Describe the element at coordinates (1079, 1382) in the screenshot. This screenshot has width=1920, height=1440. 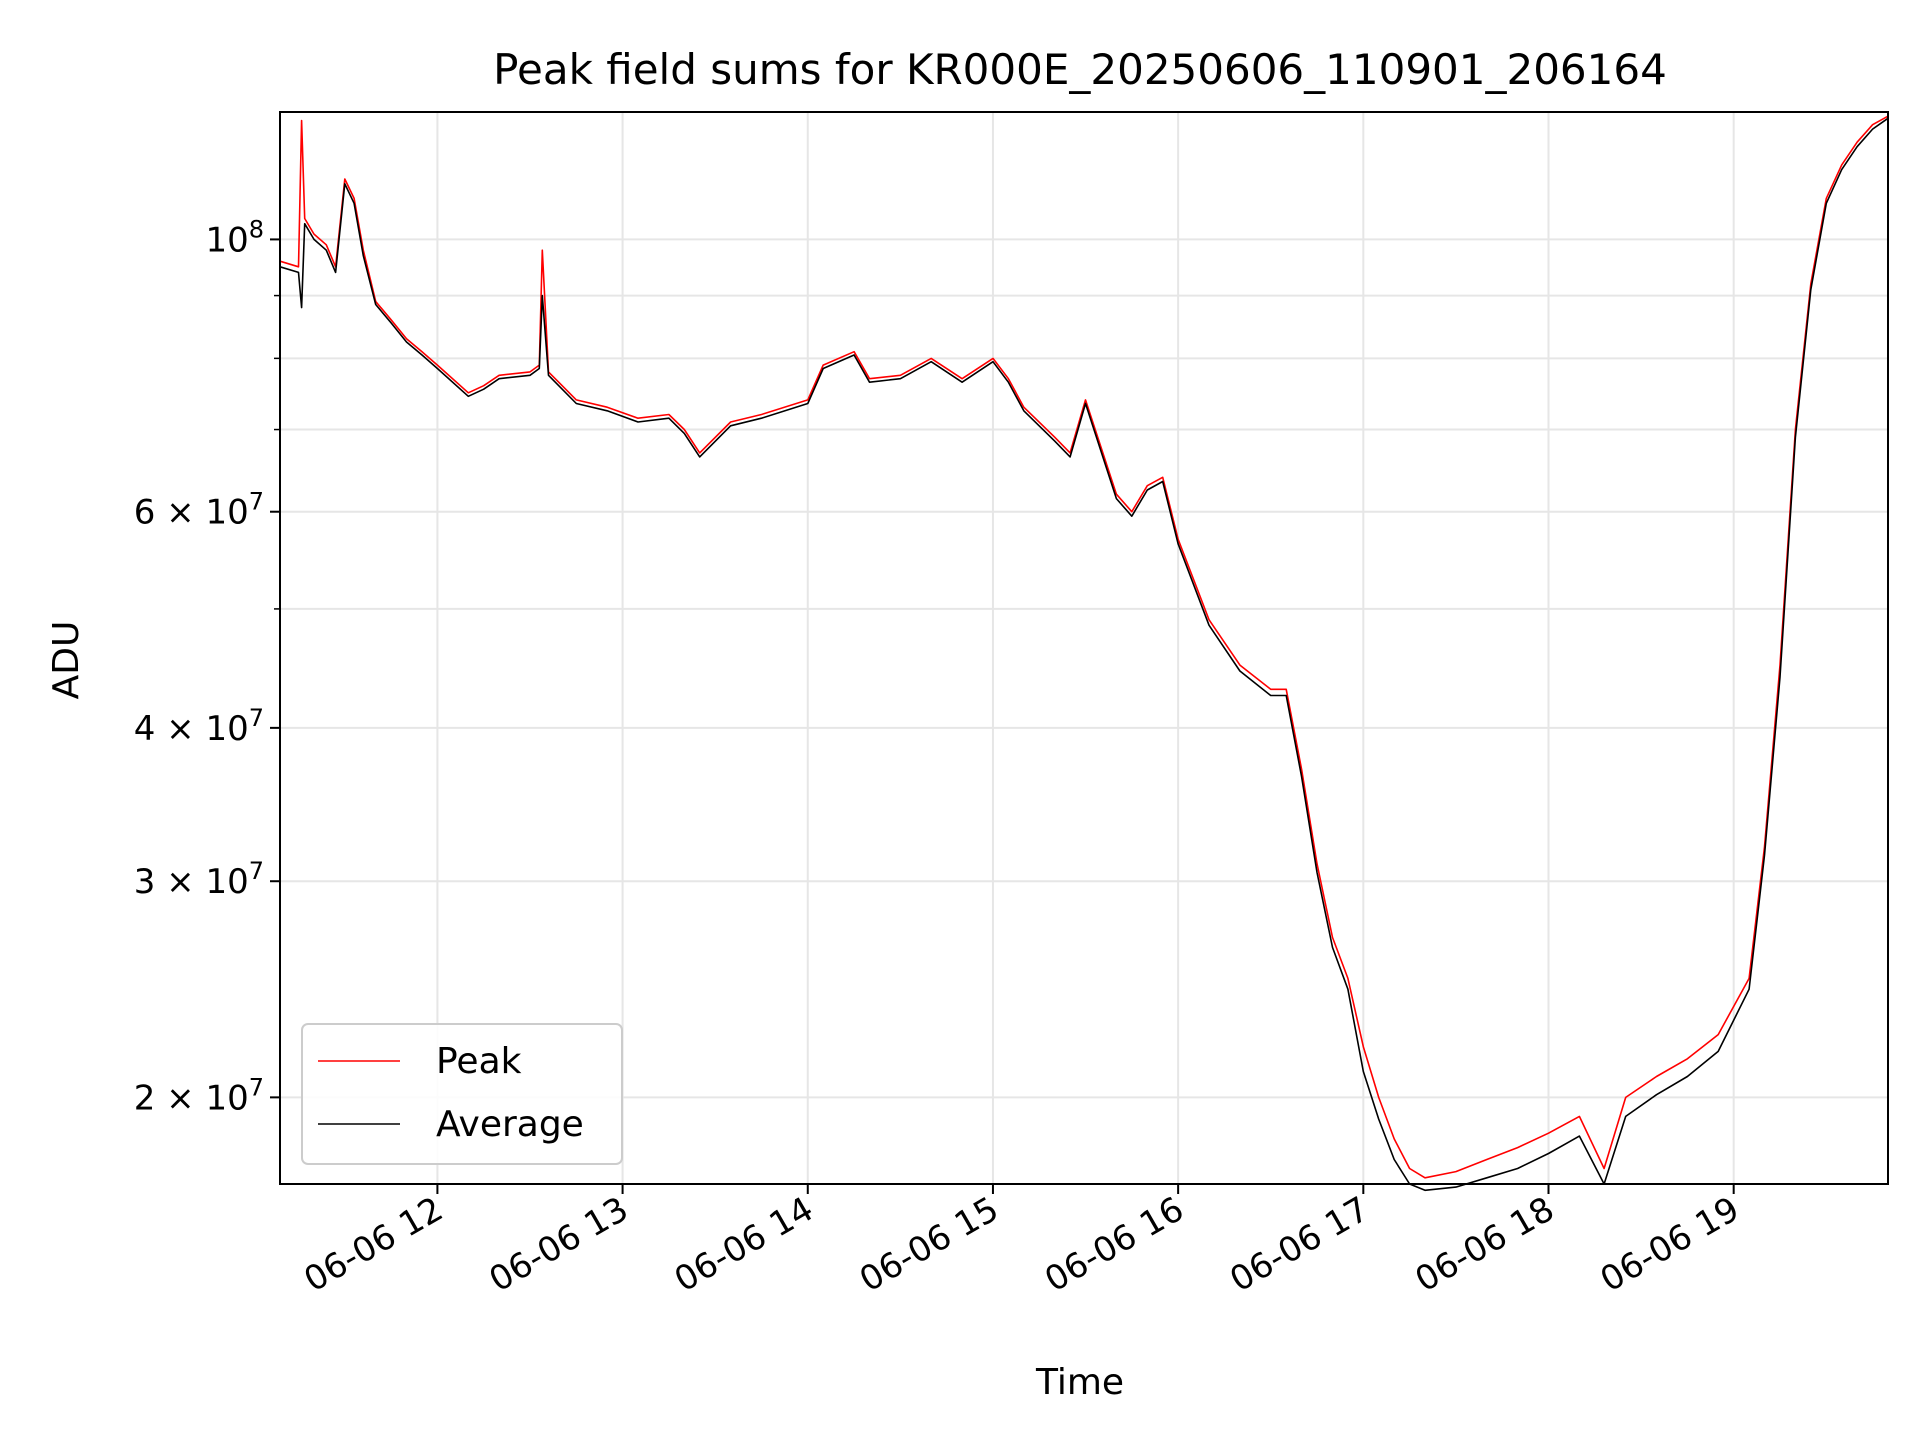
I see `x-axis-label: Time` at that location.